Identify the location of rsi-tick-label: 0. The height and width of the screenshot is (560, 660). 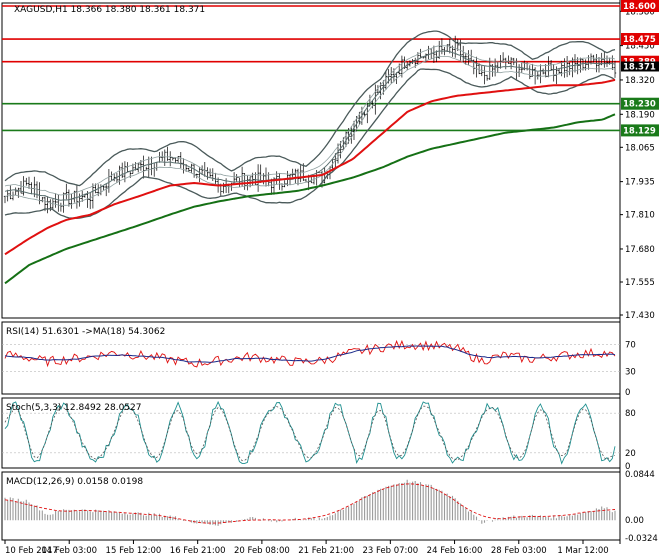
(627, 393).